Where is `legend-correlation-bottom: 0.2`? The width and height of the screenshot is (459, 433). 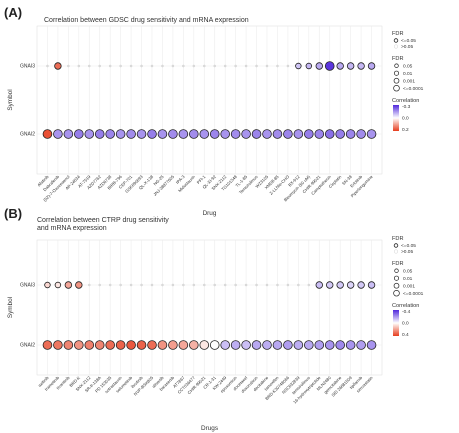
legend-correlation-bottom: 0.2 is located at coordinates (405, 130).